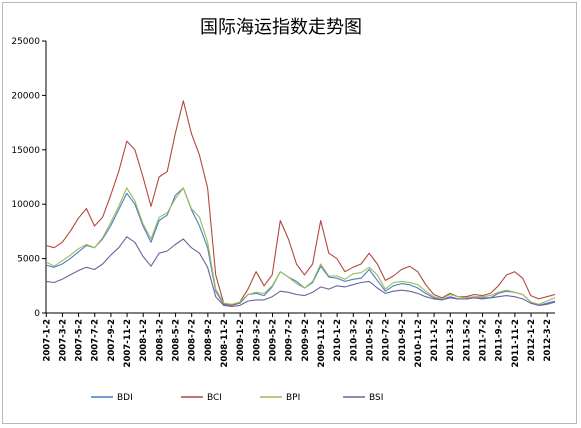  What do you see at coordinates (225, 343) in the screenshot?
I see `x-tick-label: 2008-11-2` at bounding box center [225, 343].